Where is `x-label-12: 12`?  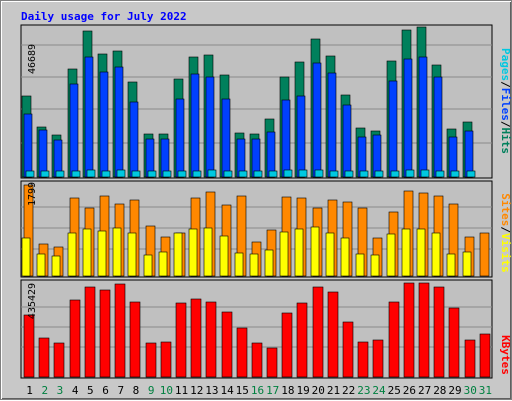 x-label-12: 12 is located at coordinates (196, 390).